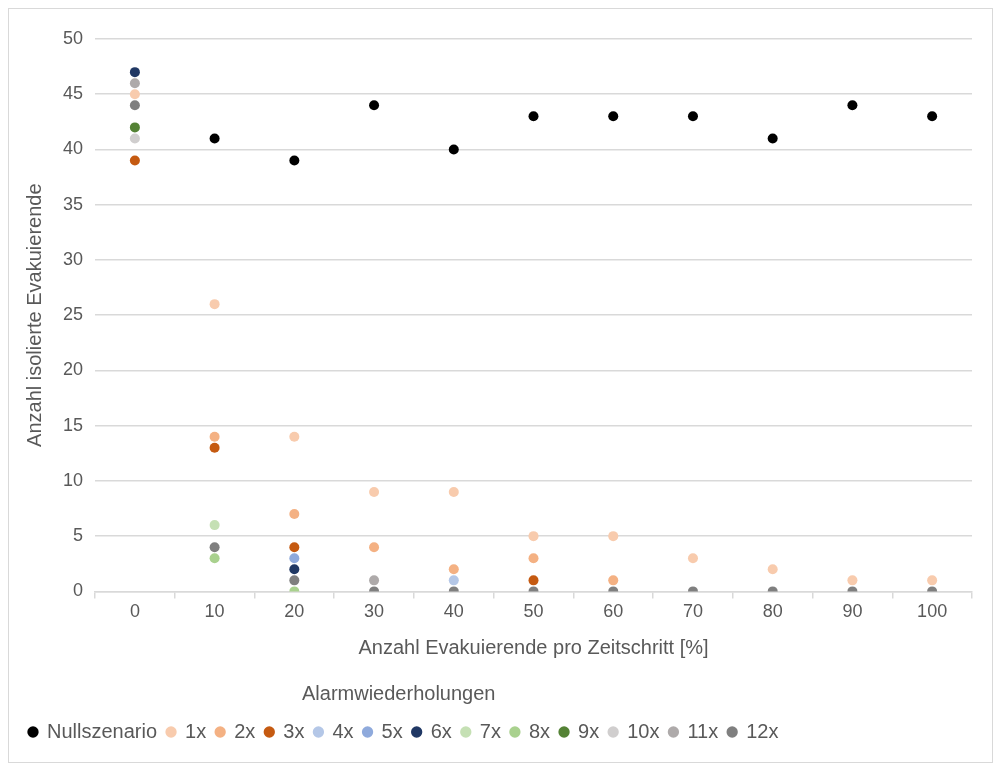 Image resolution: width=1001 pixels, height=771 pixels. I want to click on x-tick-label: 90, so click(852, 611).